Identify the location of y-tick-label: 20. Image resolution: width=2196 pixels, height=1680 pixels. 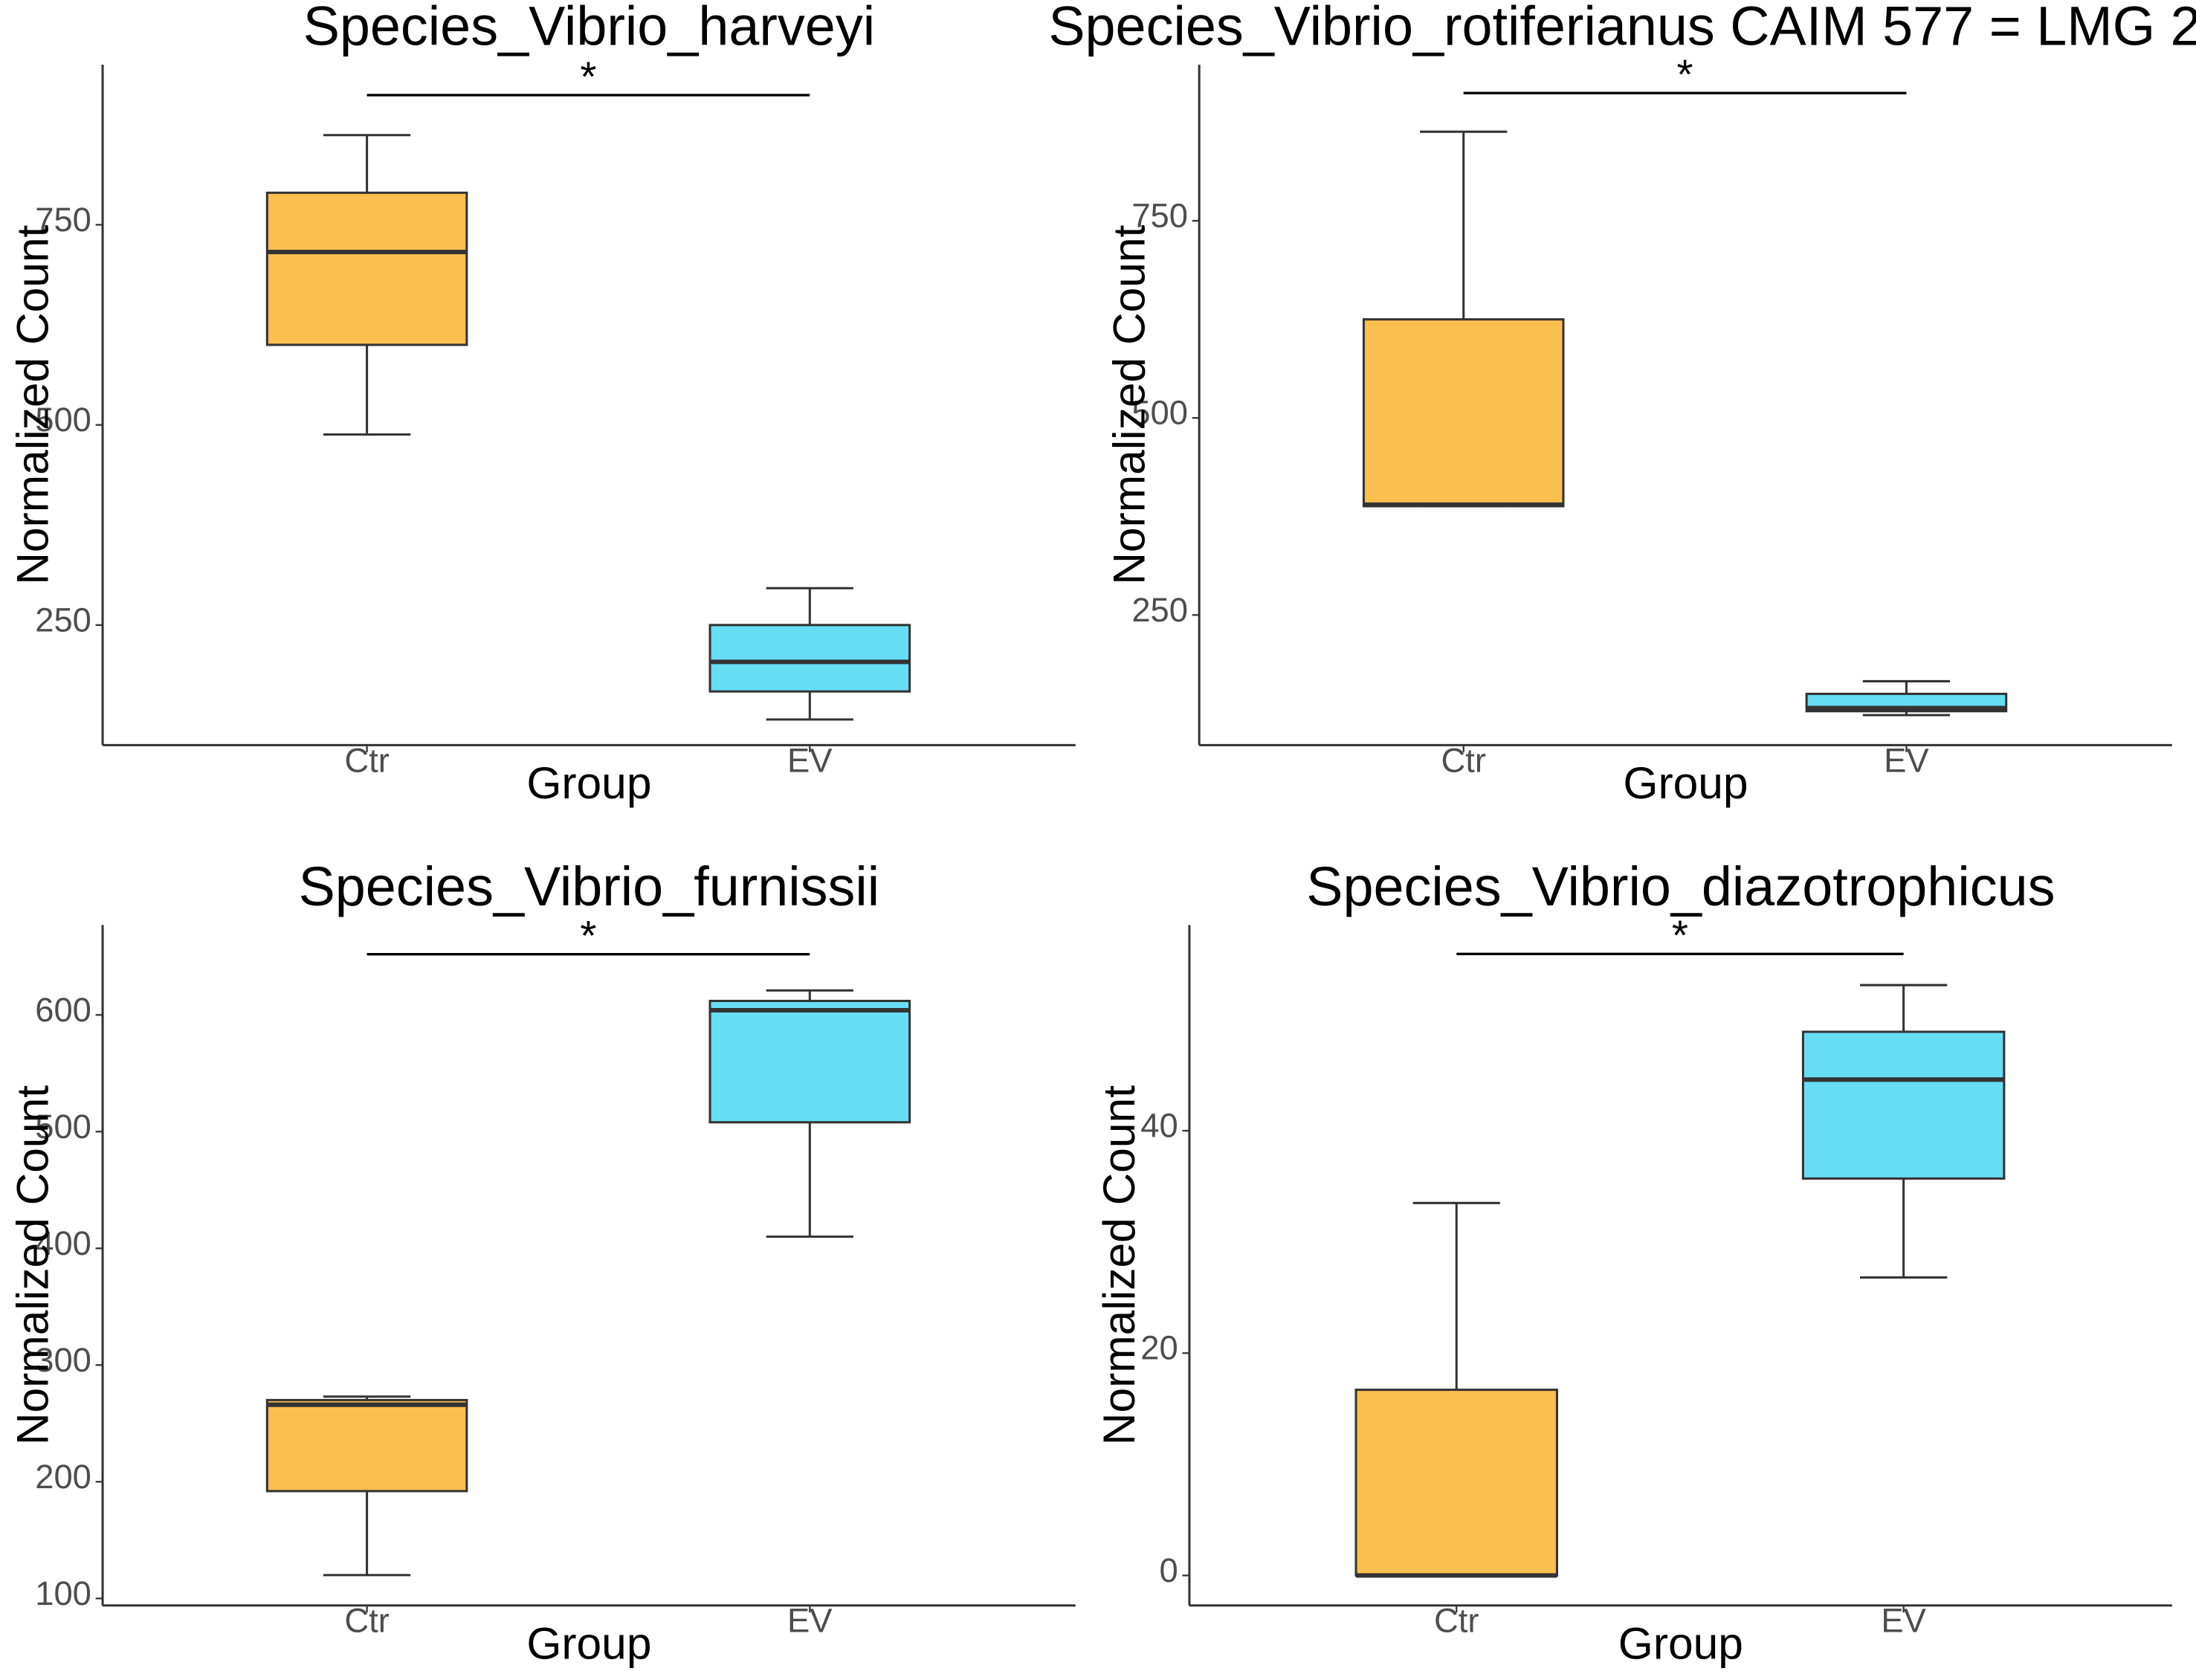
(1159, 1348).